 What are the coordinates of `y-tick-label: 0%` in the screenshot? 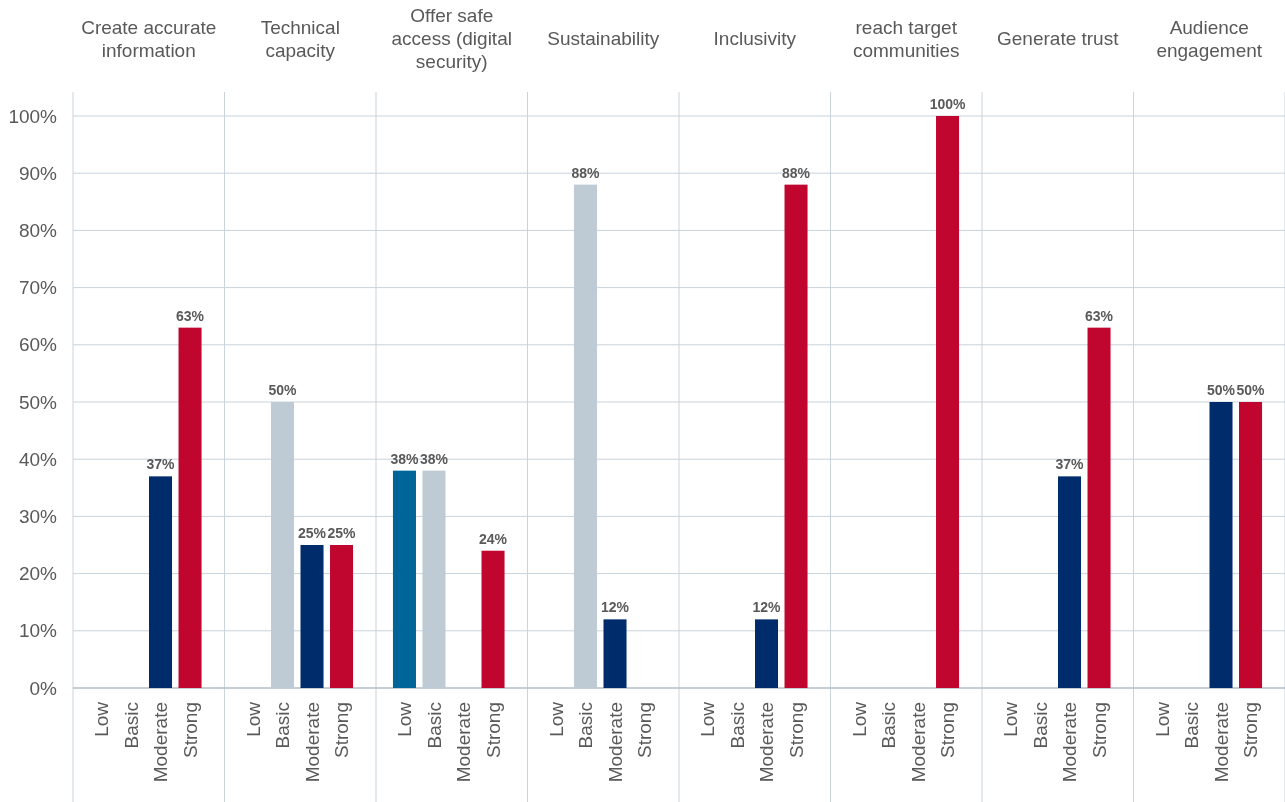 It's located at (43, 688).